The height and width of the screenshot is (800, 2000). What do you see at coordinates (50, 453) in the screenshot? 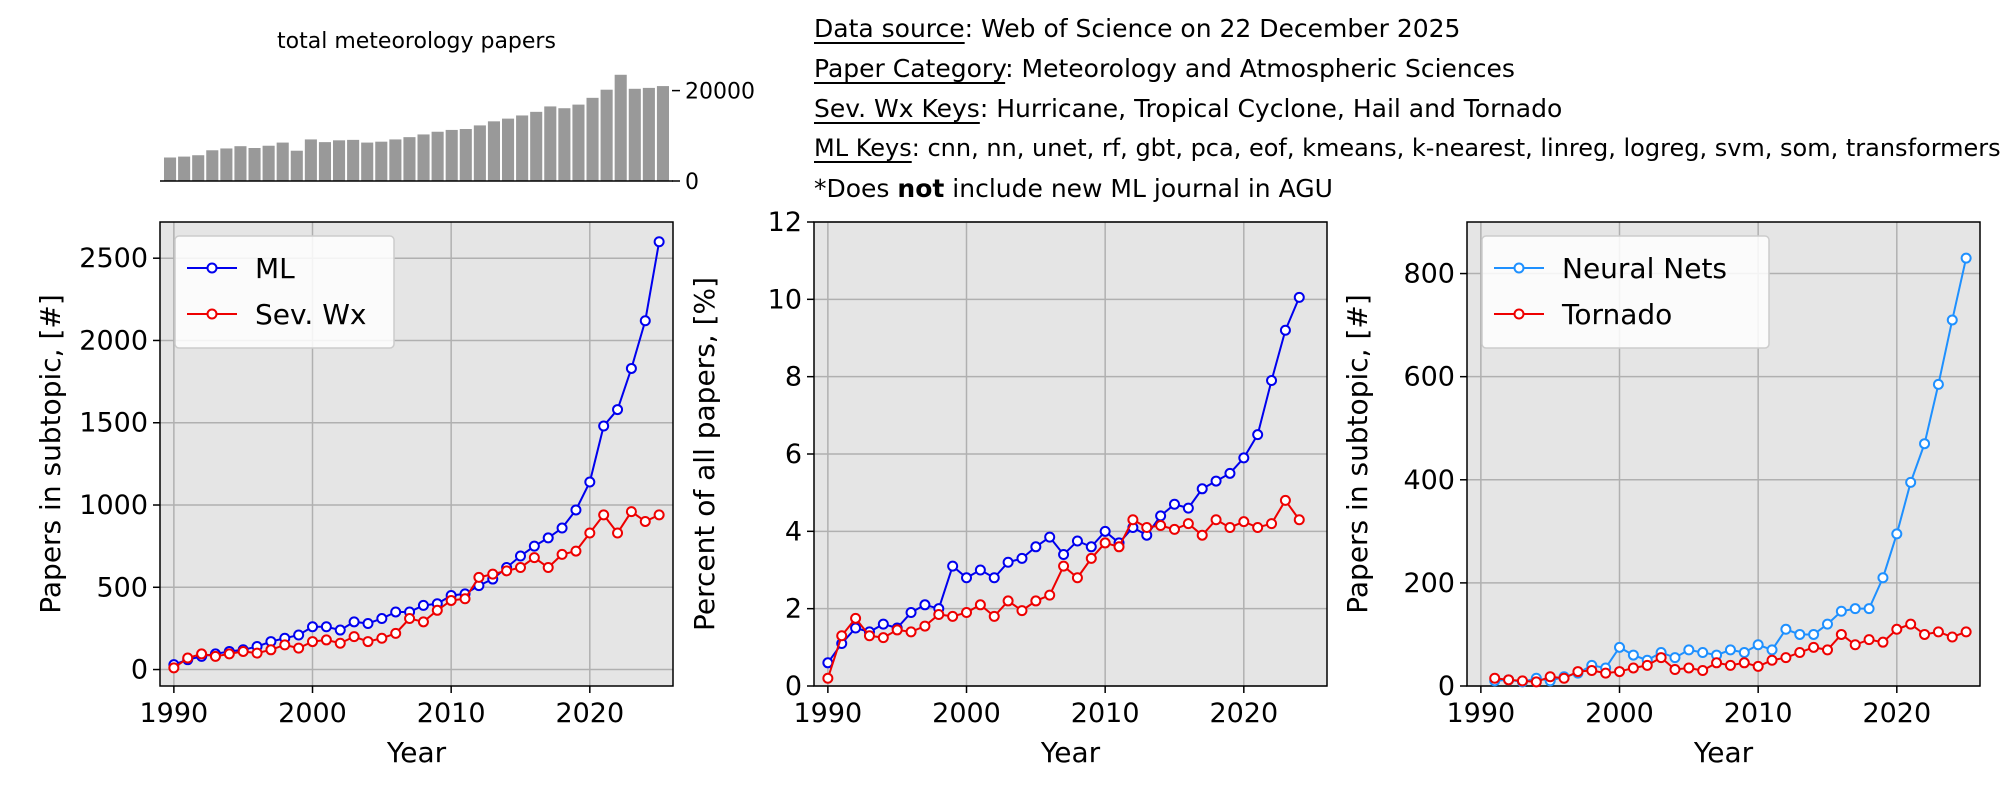
I see `y-axis-label: Papers in subtopic, [#]` at bounding box center [50, 453].